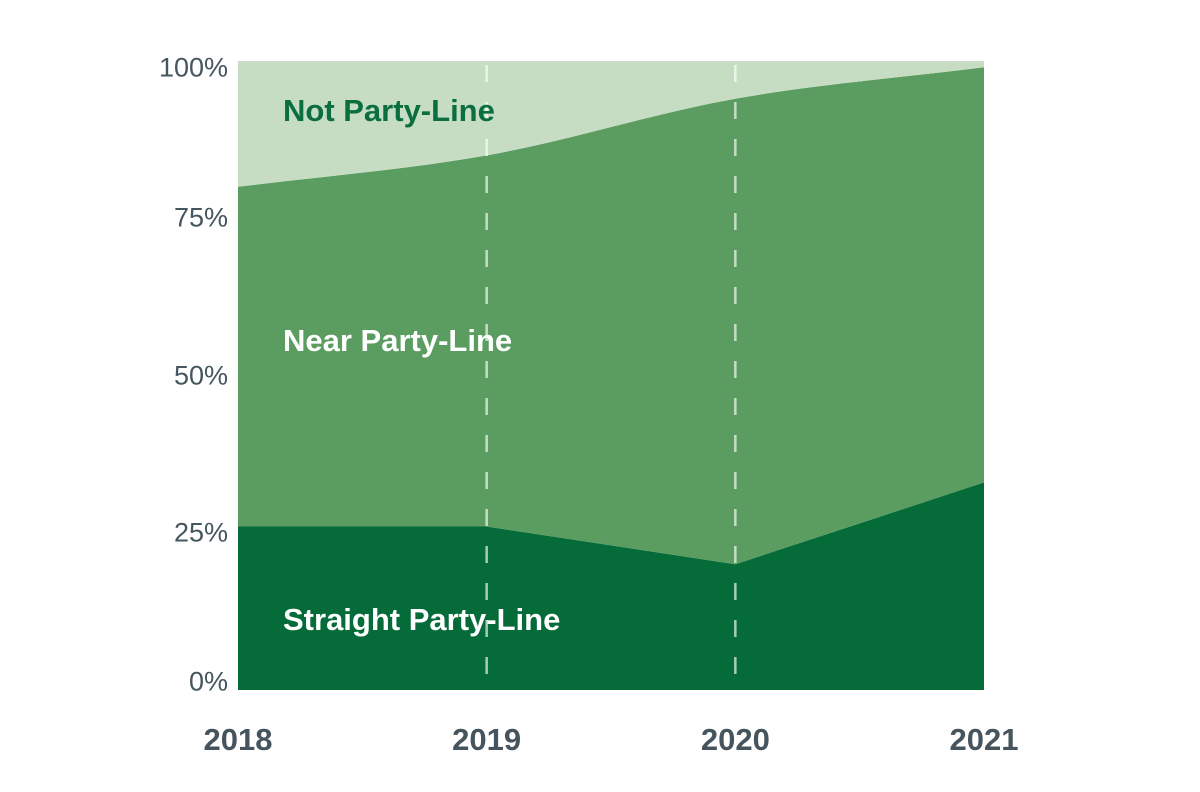  I want to click on y-tick-label-50: 50%, so click(200, 375).